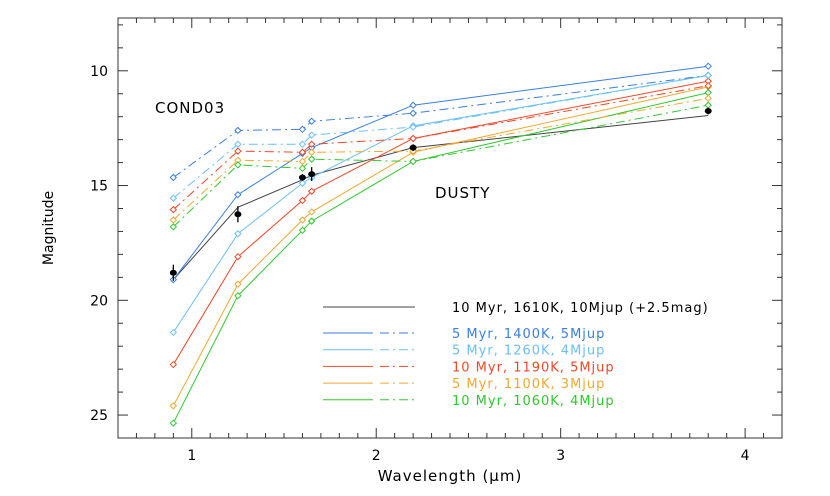  Describe the element at coordinates (99, 416) in the screenshot. I see `y-tick-label: 25` at that location.